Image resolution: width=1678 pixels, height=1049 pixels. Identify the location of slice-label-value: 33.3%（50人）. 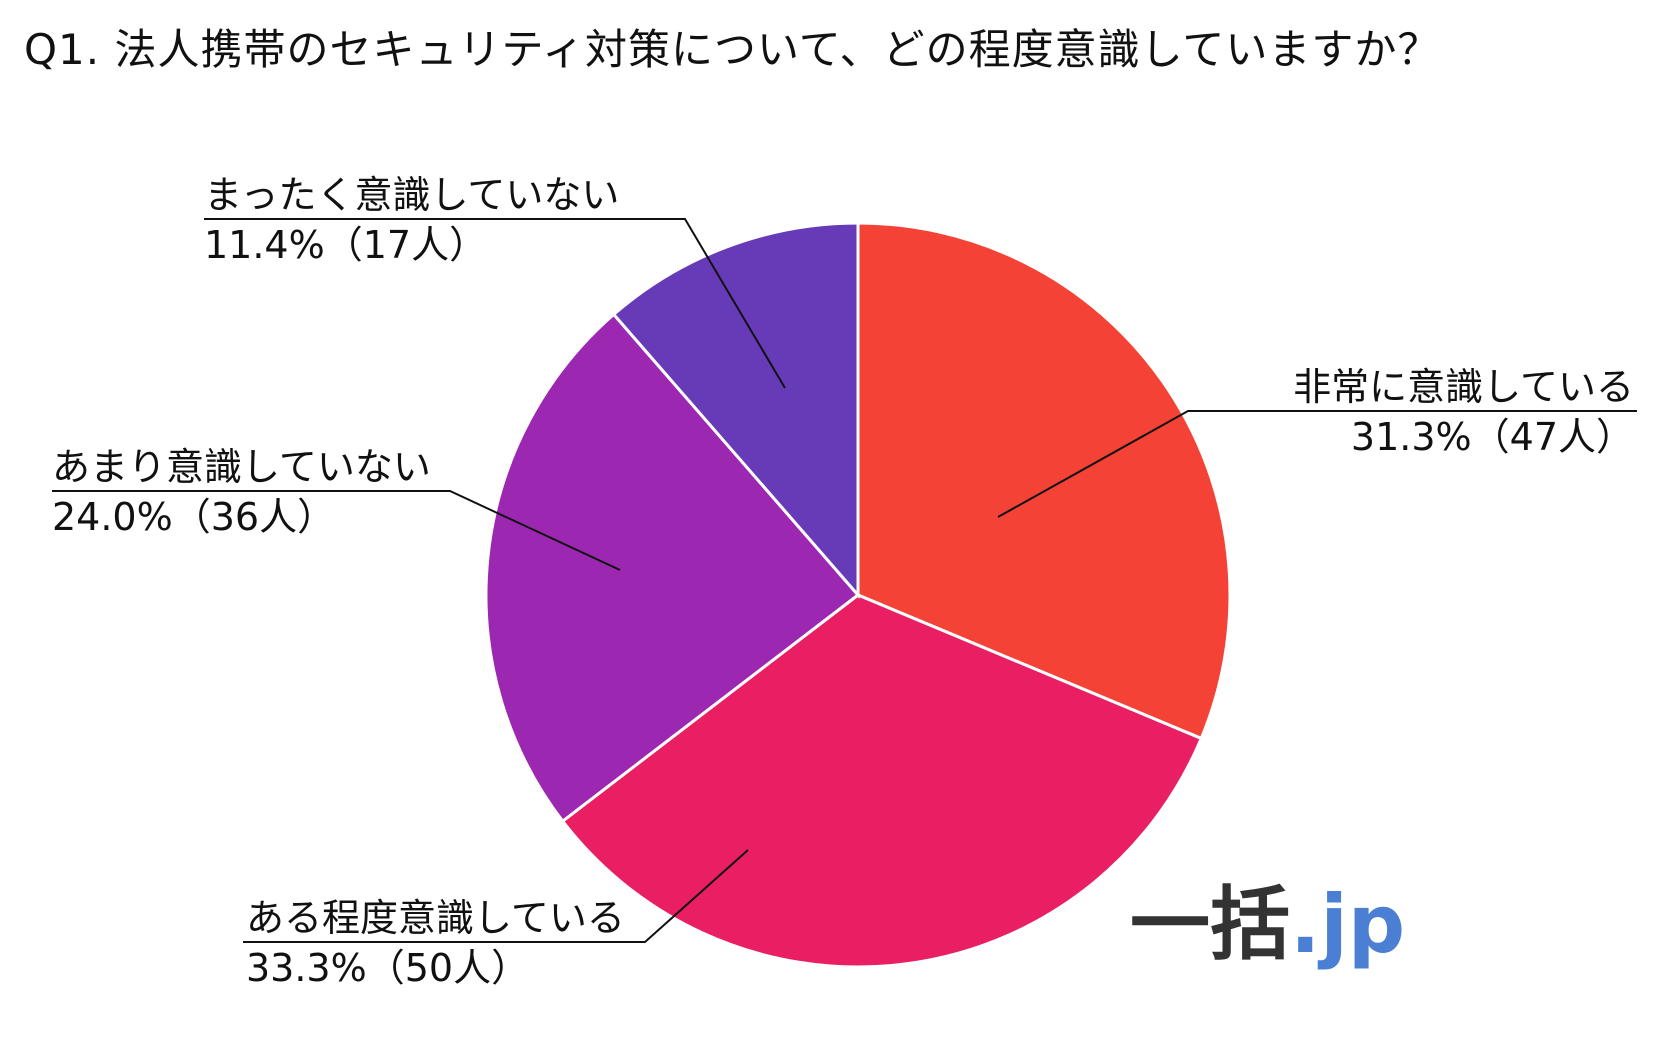
(388, 968).